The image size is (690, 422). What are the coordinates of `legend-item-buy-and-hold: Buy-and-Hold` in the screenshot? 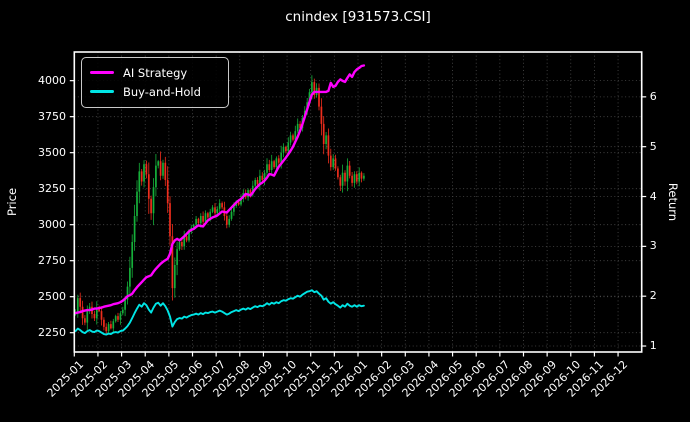 It's located at (155, 91).